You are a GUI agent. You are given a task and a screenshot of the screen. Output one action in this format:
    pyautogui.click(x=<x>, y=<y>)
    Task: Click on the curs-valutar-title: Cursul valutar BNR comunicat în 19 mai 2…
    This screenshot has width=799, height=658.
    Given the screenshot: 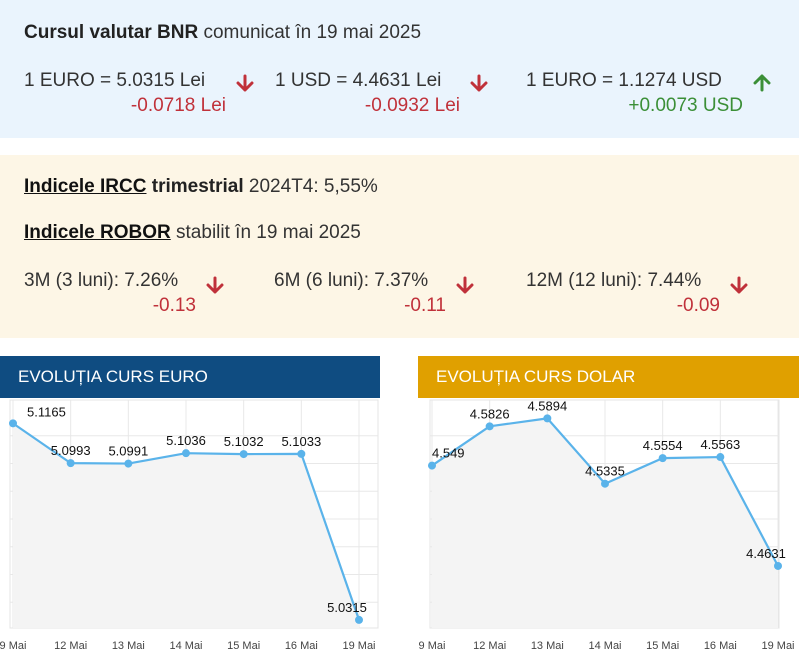 What is the action you would take?
    pyautogui.click(x=222, y=33)
    